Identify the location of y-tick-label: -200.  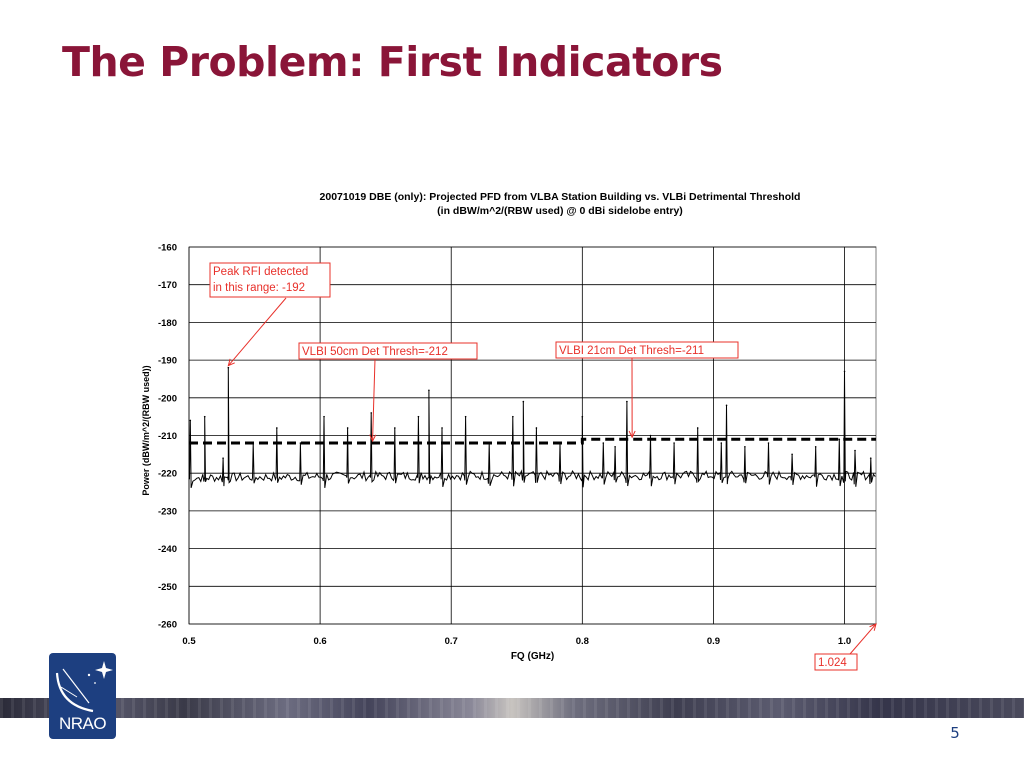
(167, 398).